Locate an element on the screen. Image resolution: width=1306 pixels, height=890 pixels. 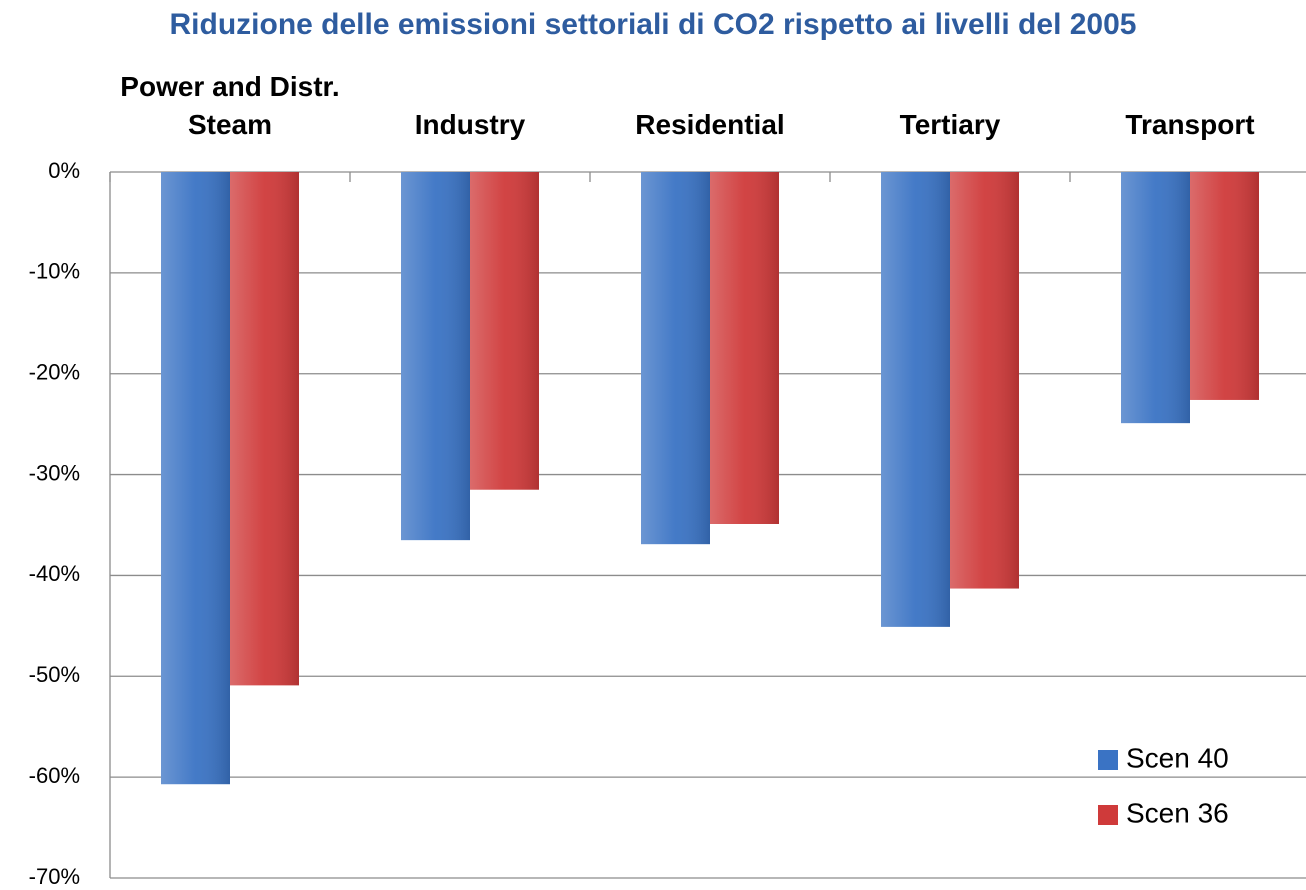
x-tick-label: Tertiary is located at coordinates (950, 124).